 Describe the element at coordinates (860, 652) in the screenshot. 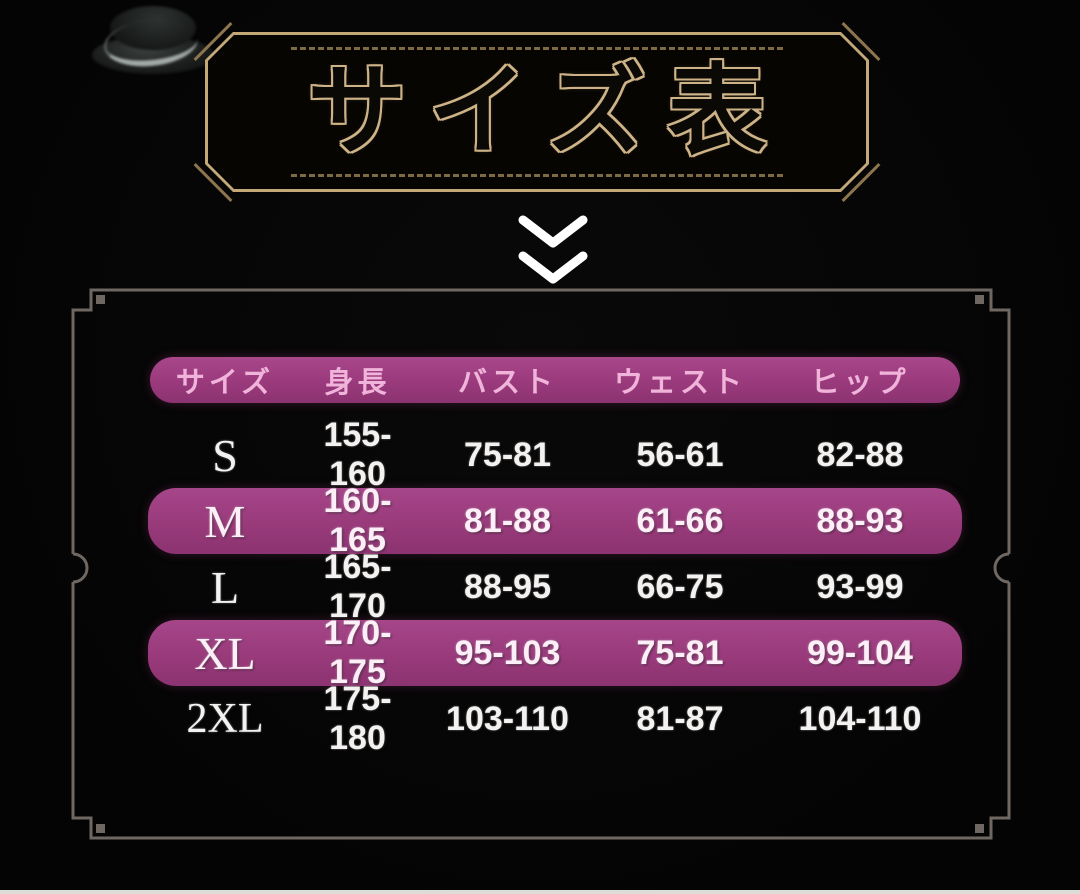

I see `cell-hip: 99-104` at that location.